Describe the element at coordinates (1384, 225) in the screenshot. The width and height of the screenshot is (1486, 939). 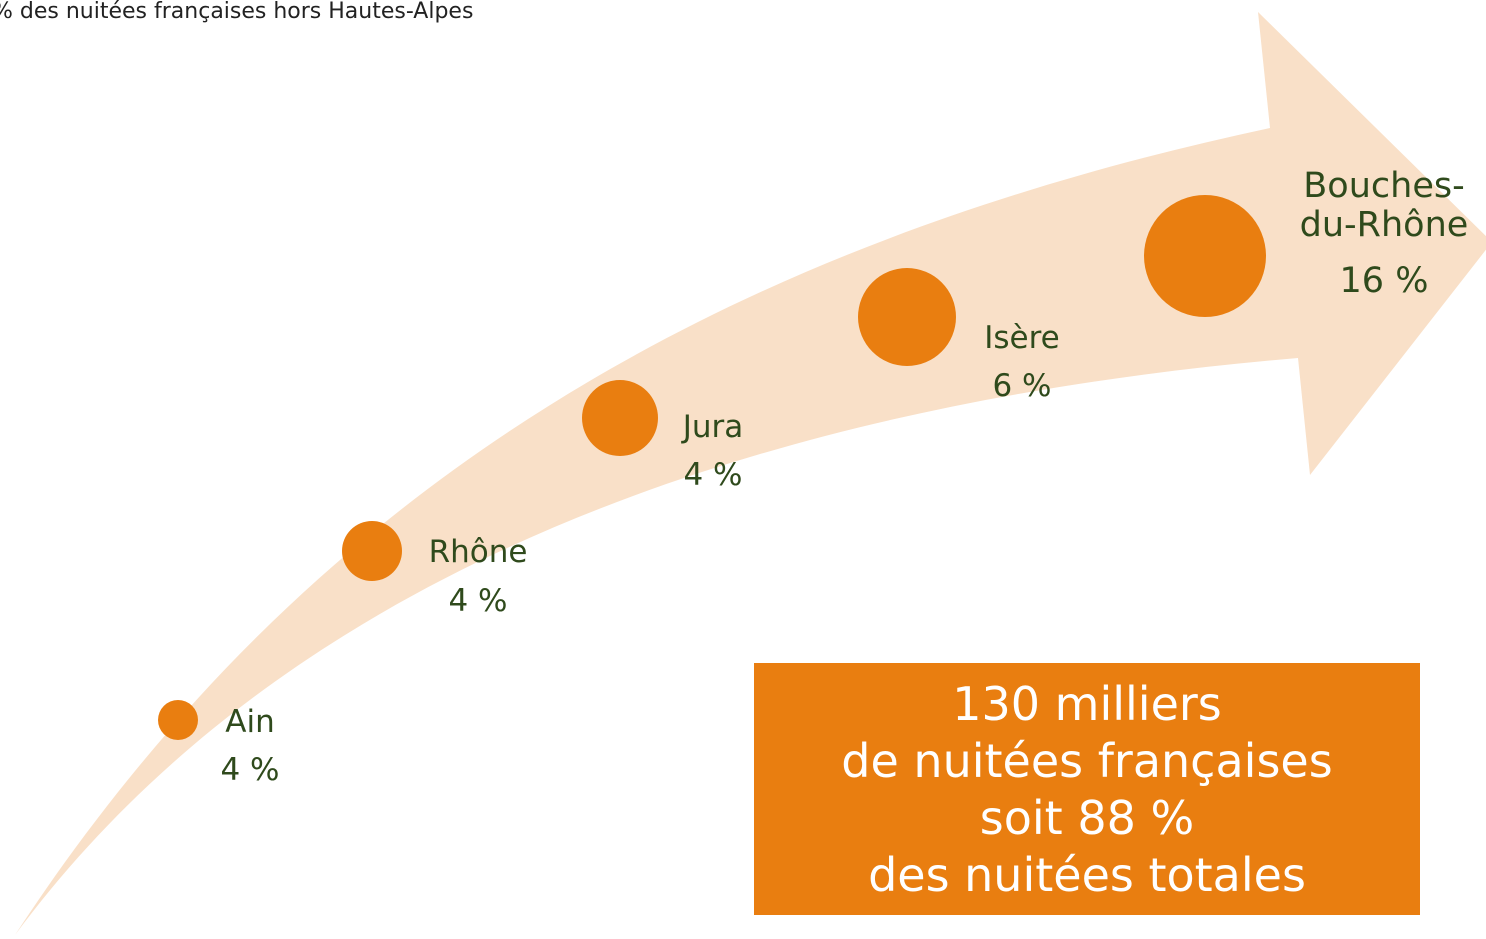
I see `item-label: du-Rhône` at that location.